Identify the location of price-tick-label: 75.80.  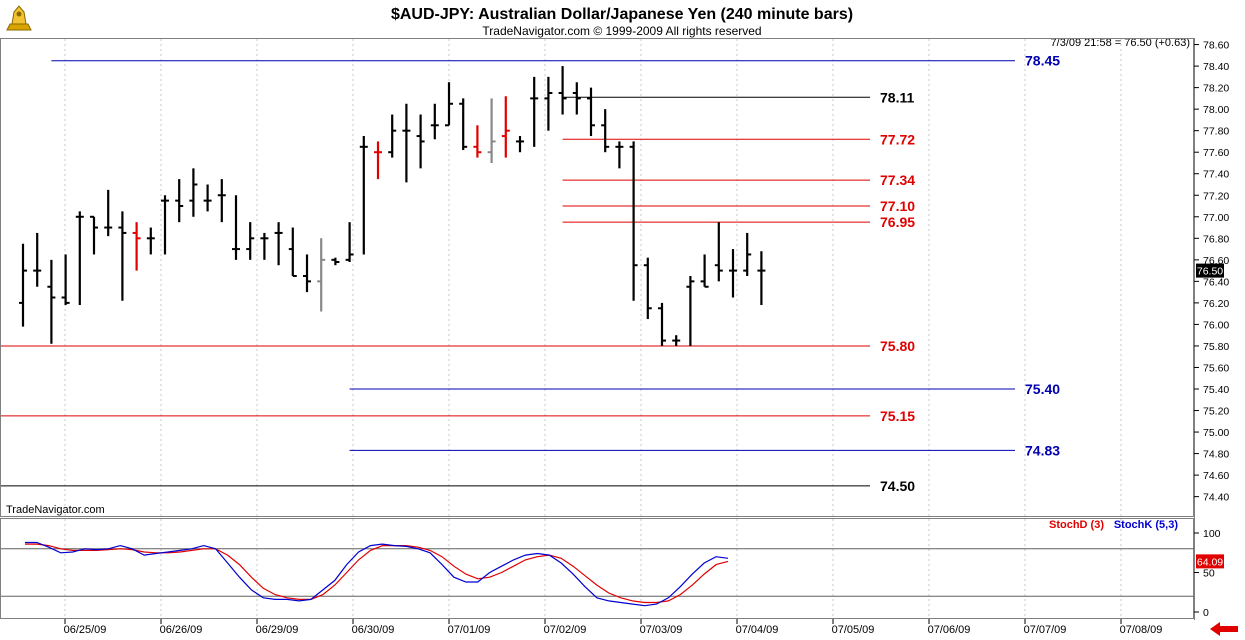
(1216, 347).